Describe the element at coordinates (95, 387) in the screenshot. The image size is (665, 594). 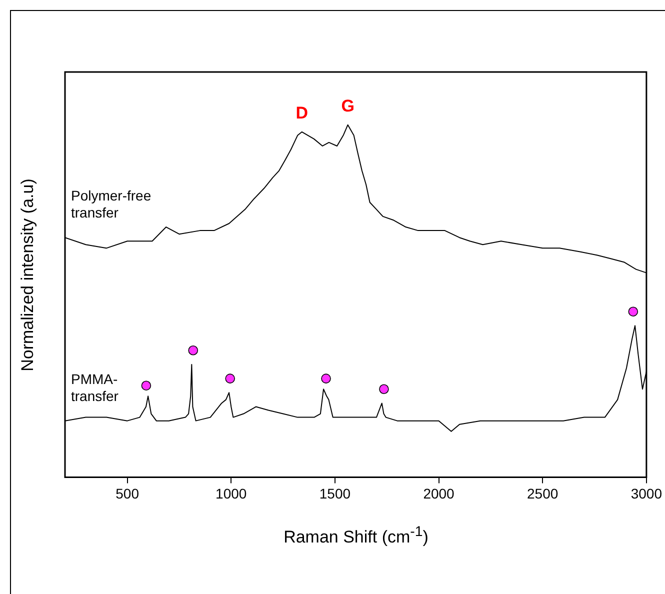
I see `series-label: PMMA-transfer` at that location.